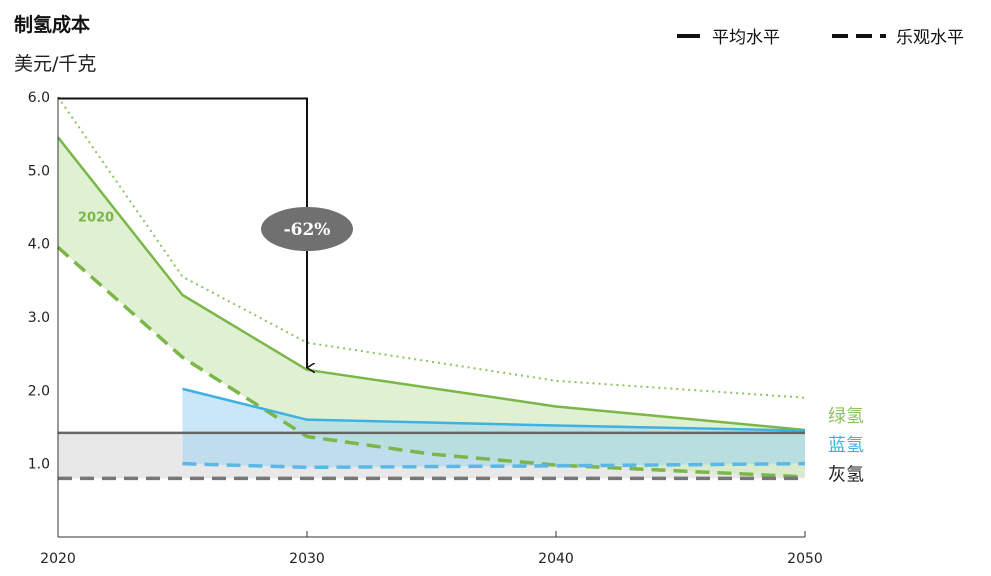 This screenshot has height=576, width=991. I want to click on y-tick-label-5: 1.0, so click(39, 465).